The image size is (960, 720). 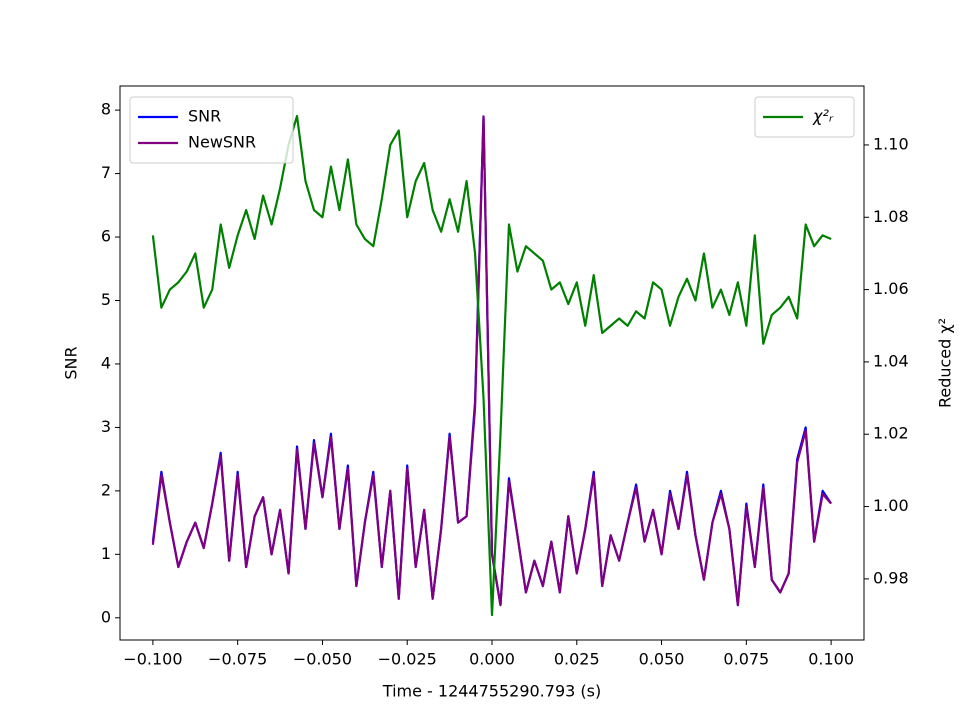 What do you see at coordinates (891, 216) in the screenshot?
I see `y2-tick-label: 1.08` at bounding box center [891, 216].